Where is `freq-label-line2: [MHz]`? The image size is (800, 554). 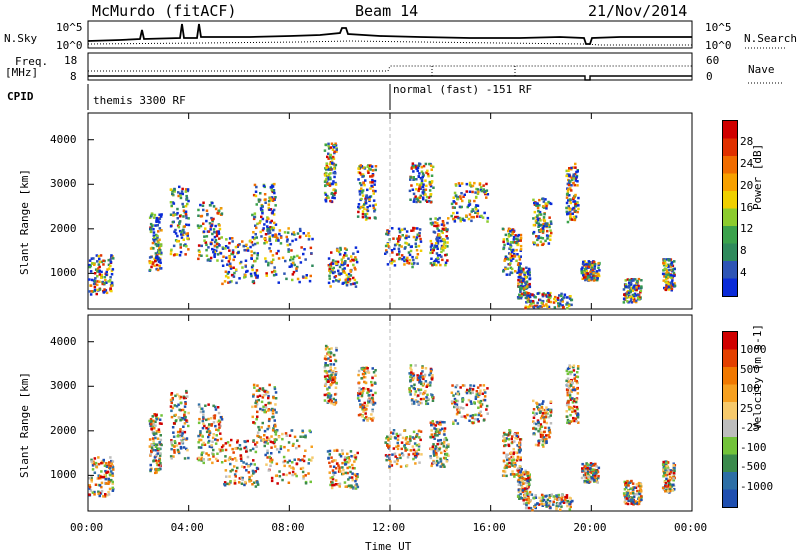
freq-label-line2: [MHz] is located at coordinates (22, 72).